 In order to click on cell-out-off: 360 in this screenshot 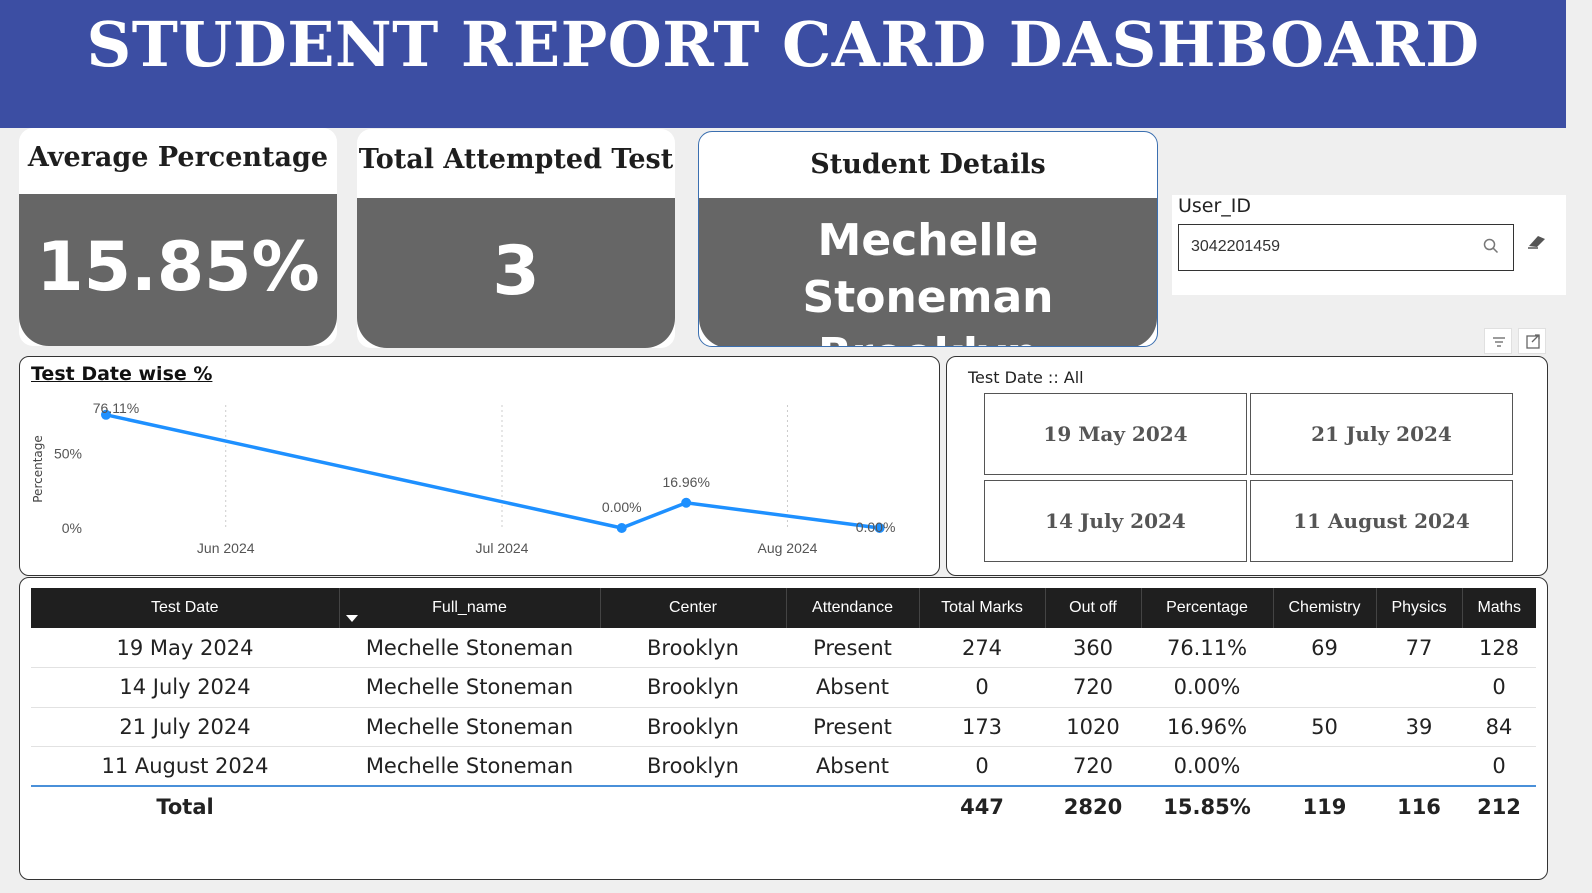, I will do `click(1093, 648)`.